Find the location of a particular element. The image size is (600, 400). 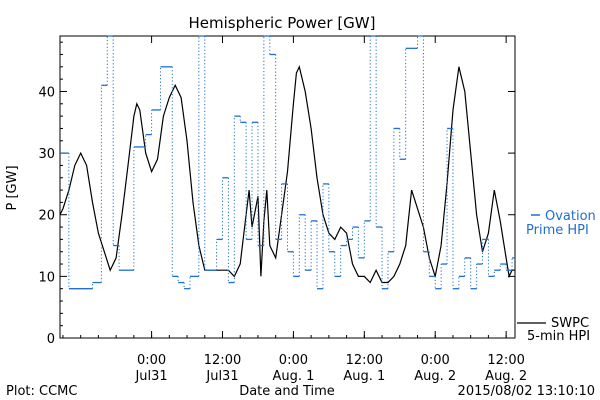

y-tick-label: 30 is located at coordinates (46, 154).